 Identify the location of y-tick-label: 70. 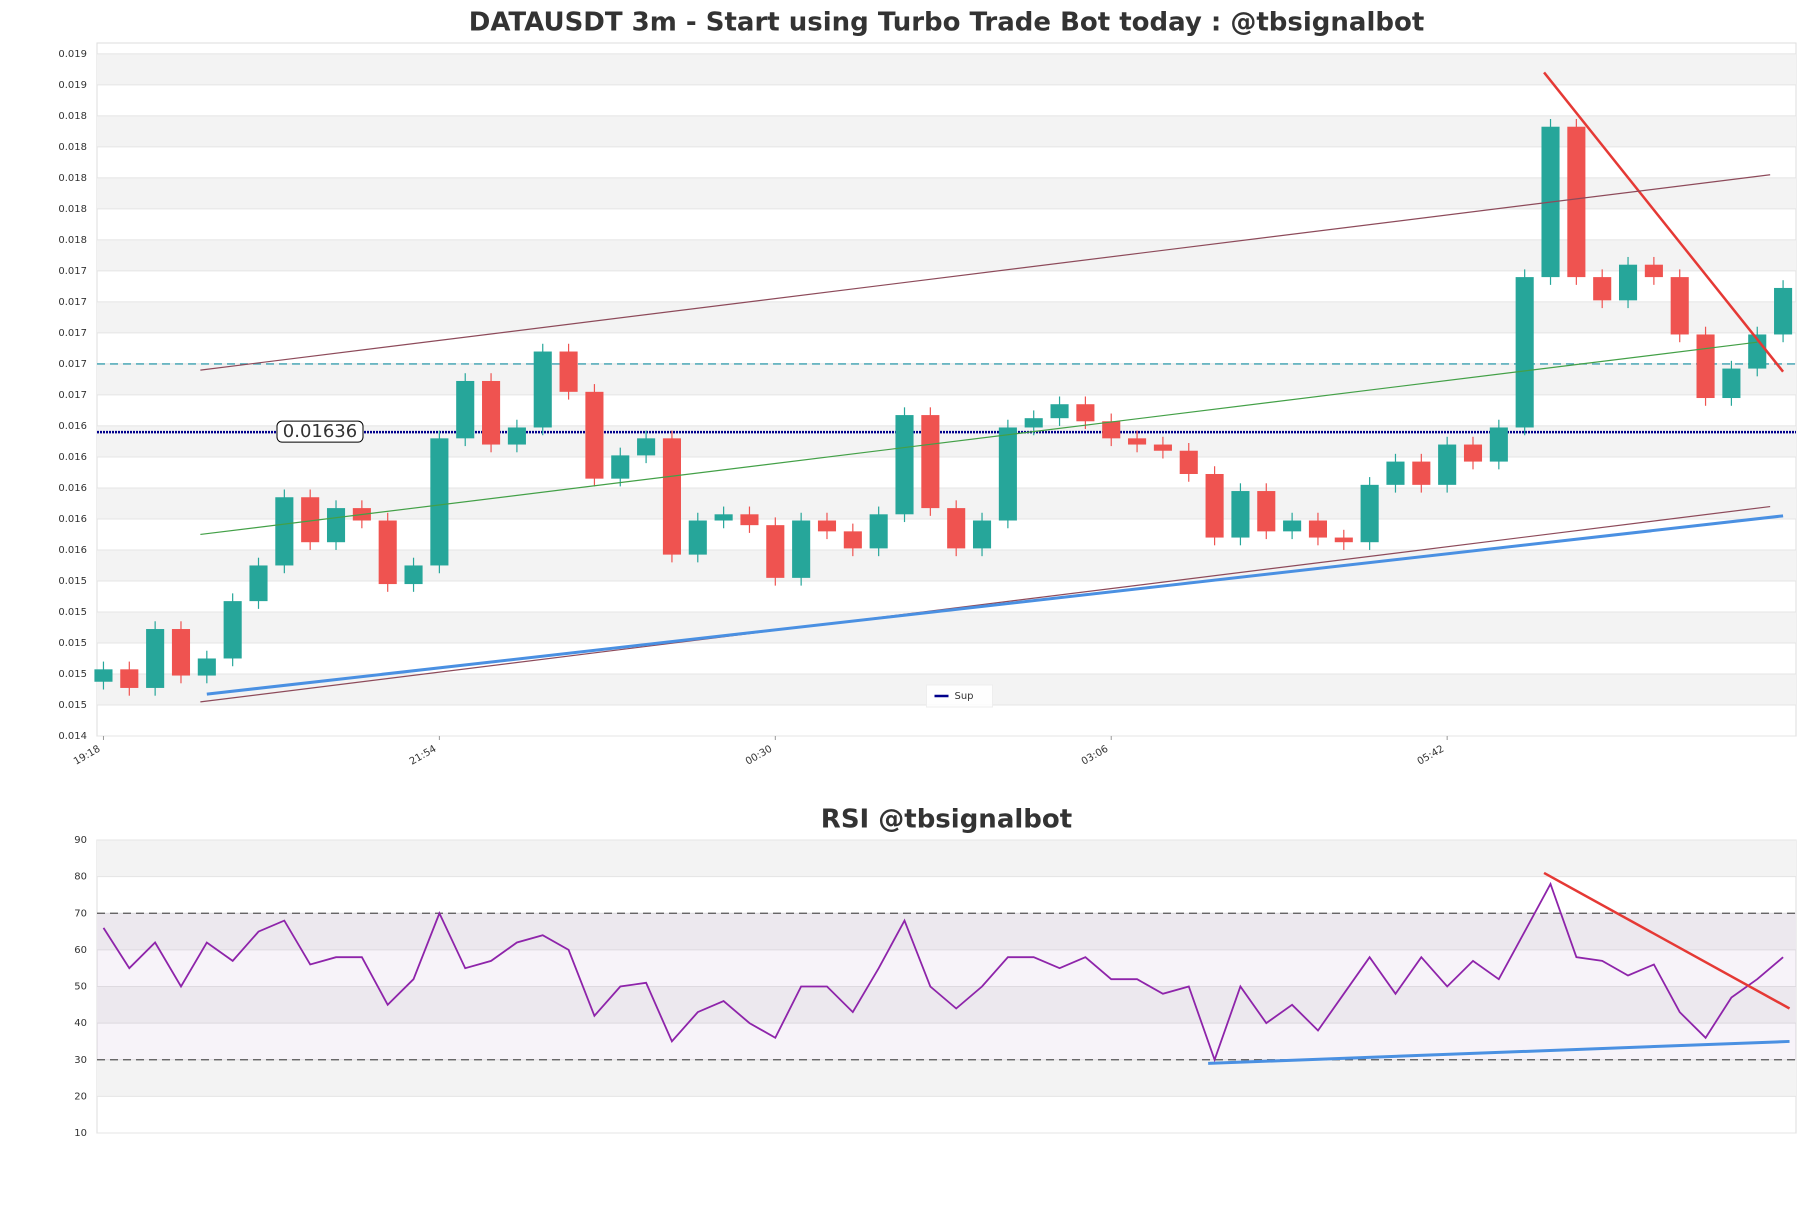
(80, 913).